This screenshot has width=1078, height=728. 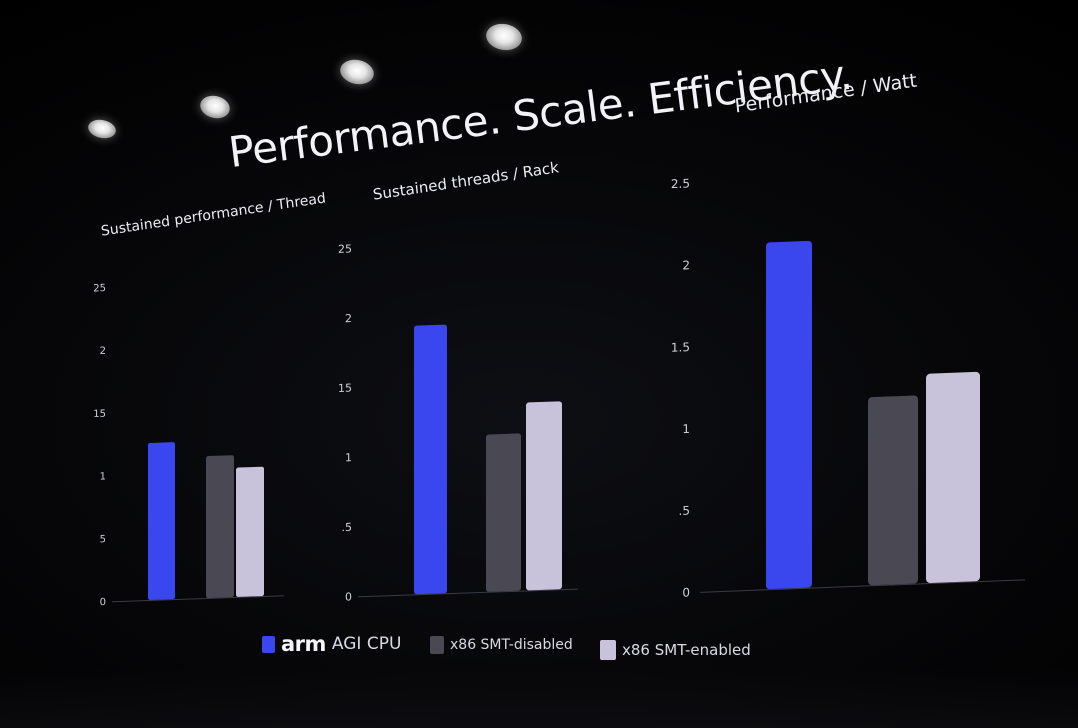 What do you see at coordinates (465, 181) in the screenshot?
I see `chart-title: Sustained threads / Rack` at bounding box center [465, 181].